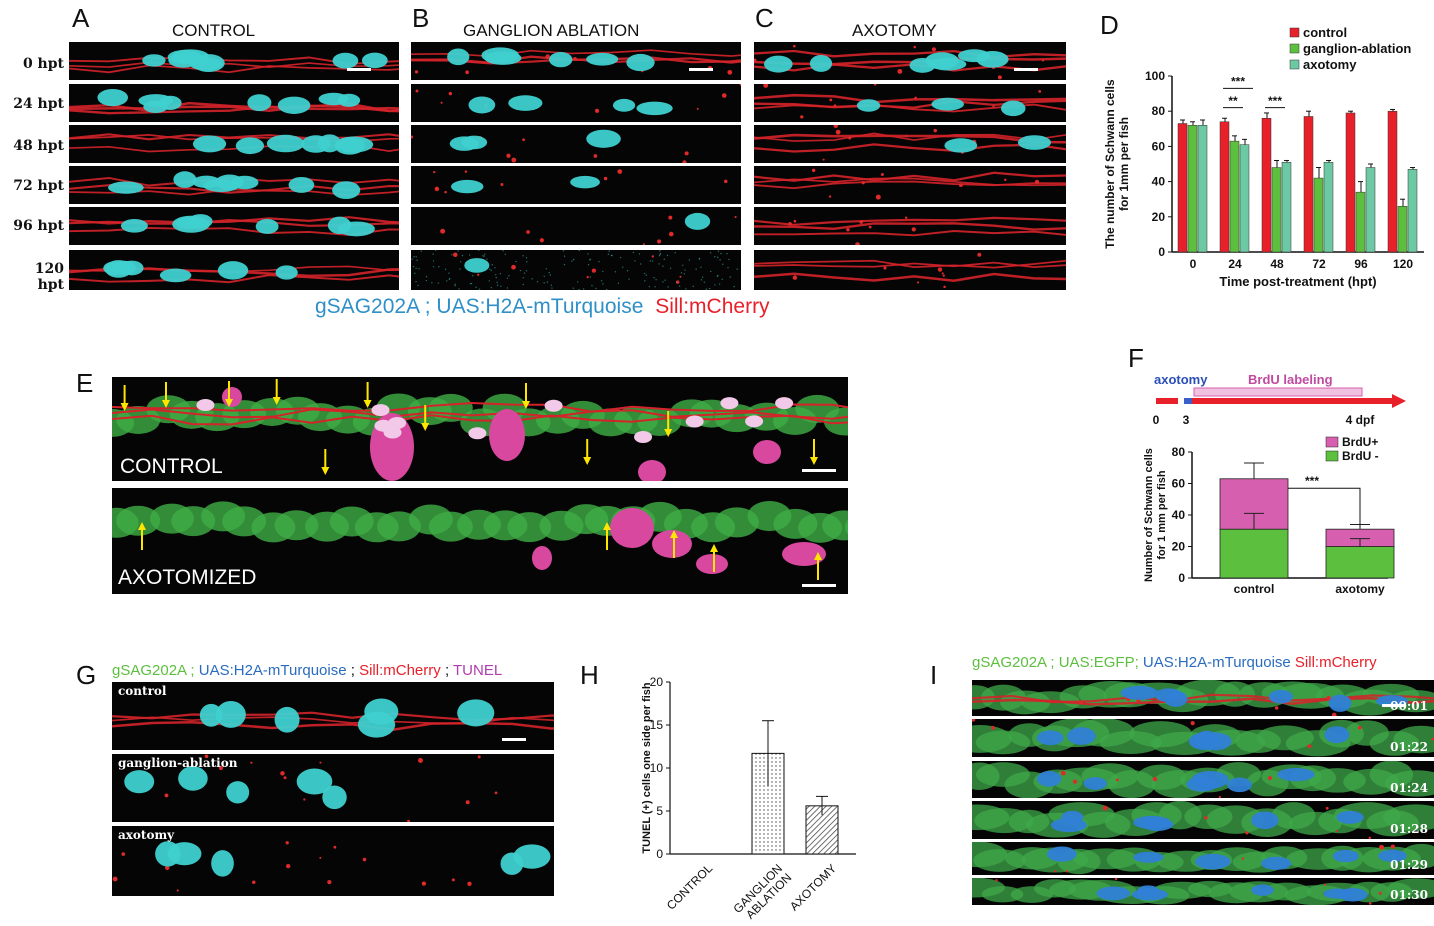 The width and height of the screenshot is (1434, 926). I want to click on timestamp-2: 01:24, so click(1409, 788).